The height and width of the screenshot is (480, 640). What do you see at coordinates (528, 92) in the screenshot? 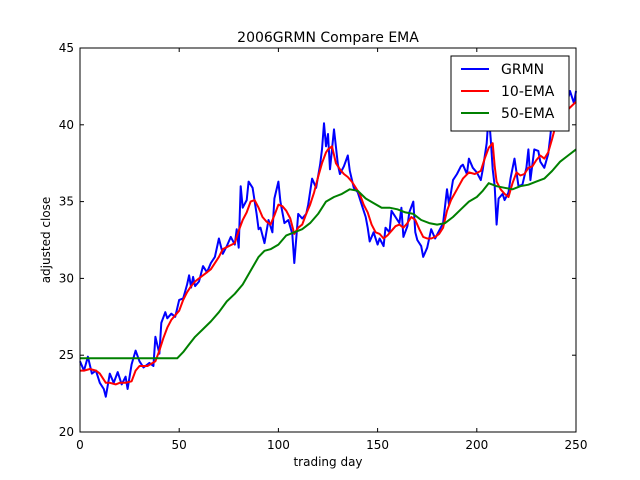
I see `legend-label-10-ema: 10-EMA` at bounding box center [528, 92].